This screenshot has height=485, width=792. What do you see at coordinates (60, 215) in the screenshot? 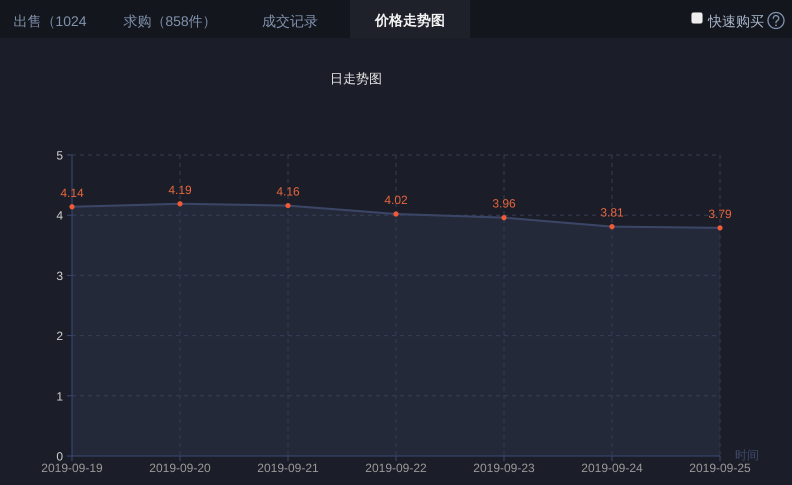
I see `y-tick-label: 4` at bounding box center [60, 215].